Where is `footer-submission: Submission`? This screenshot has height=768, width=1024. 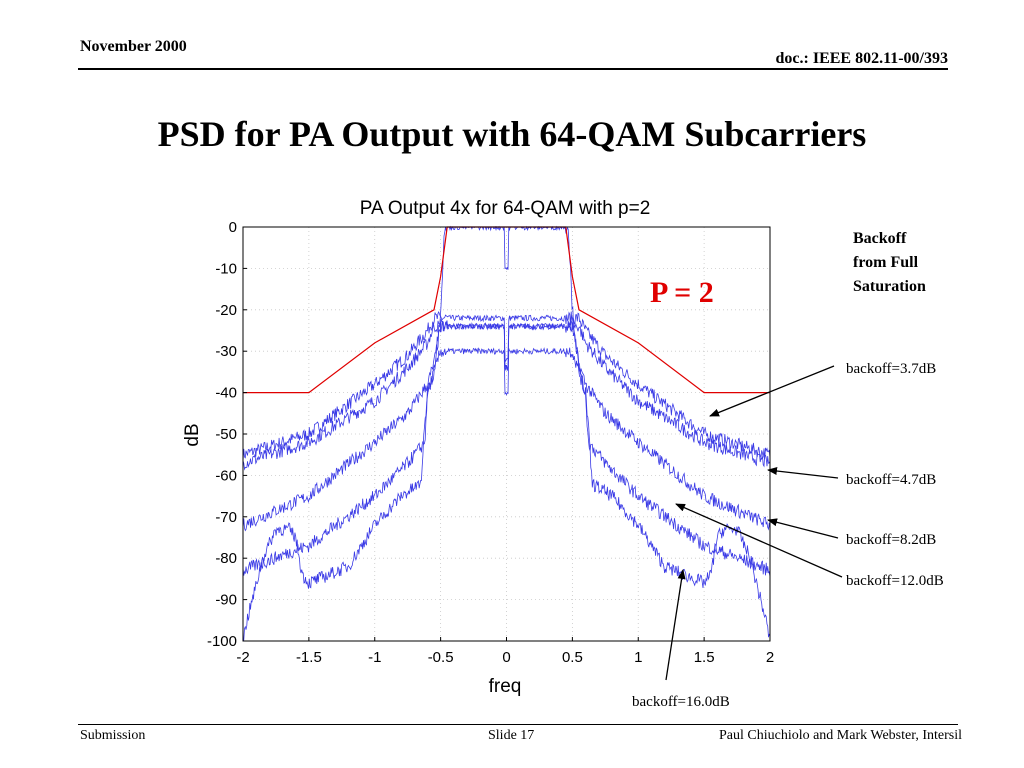 footer-submission: Submission is located at coordinates (113, 735).